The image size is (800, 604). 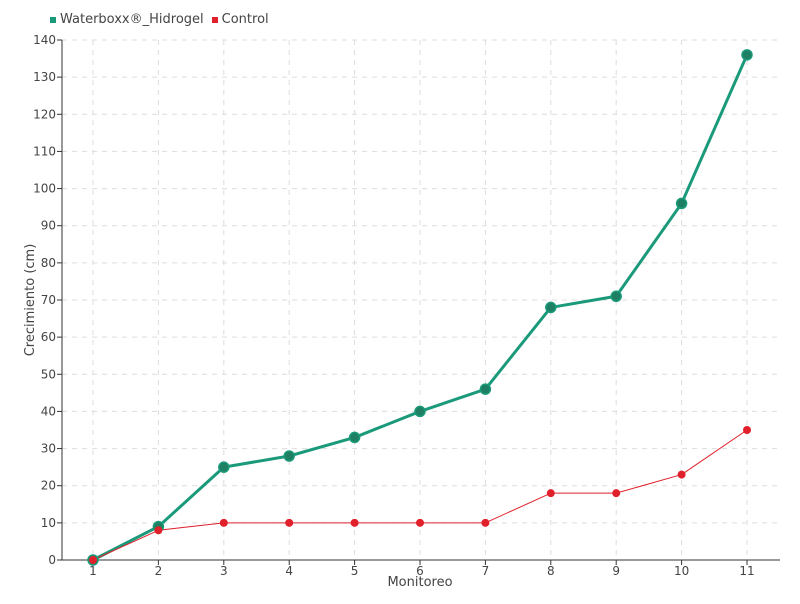 What do you see at coordinates (48, 226) in the screenshot?
I see `y-tick-label: 90` at bounding box center [48, 226].